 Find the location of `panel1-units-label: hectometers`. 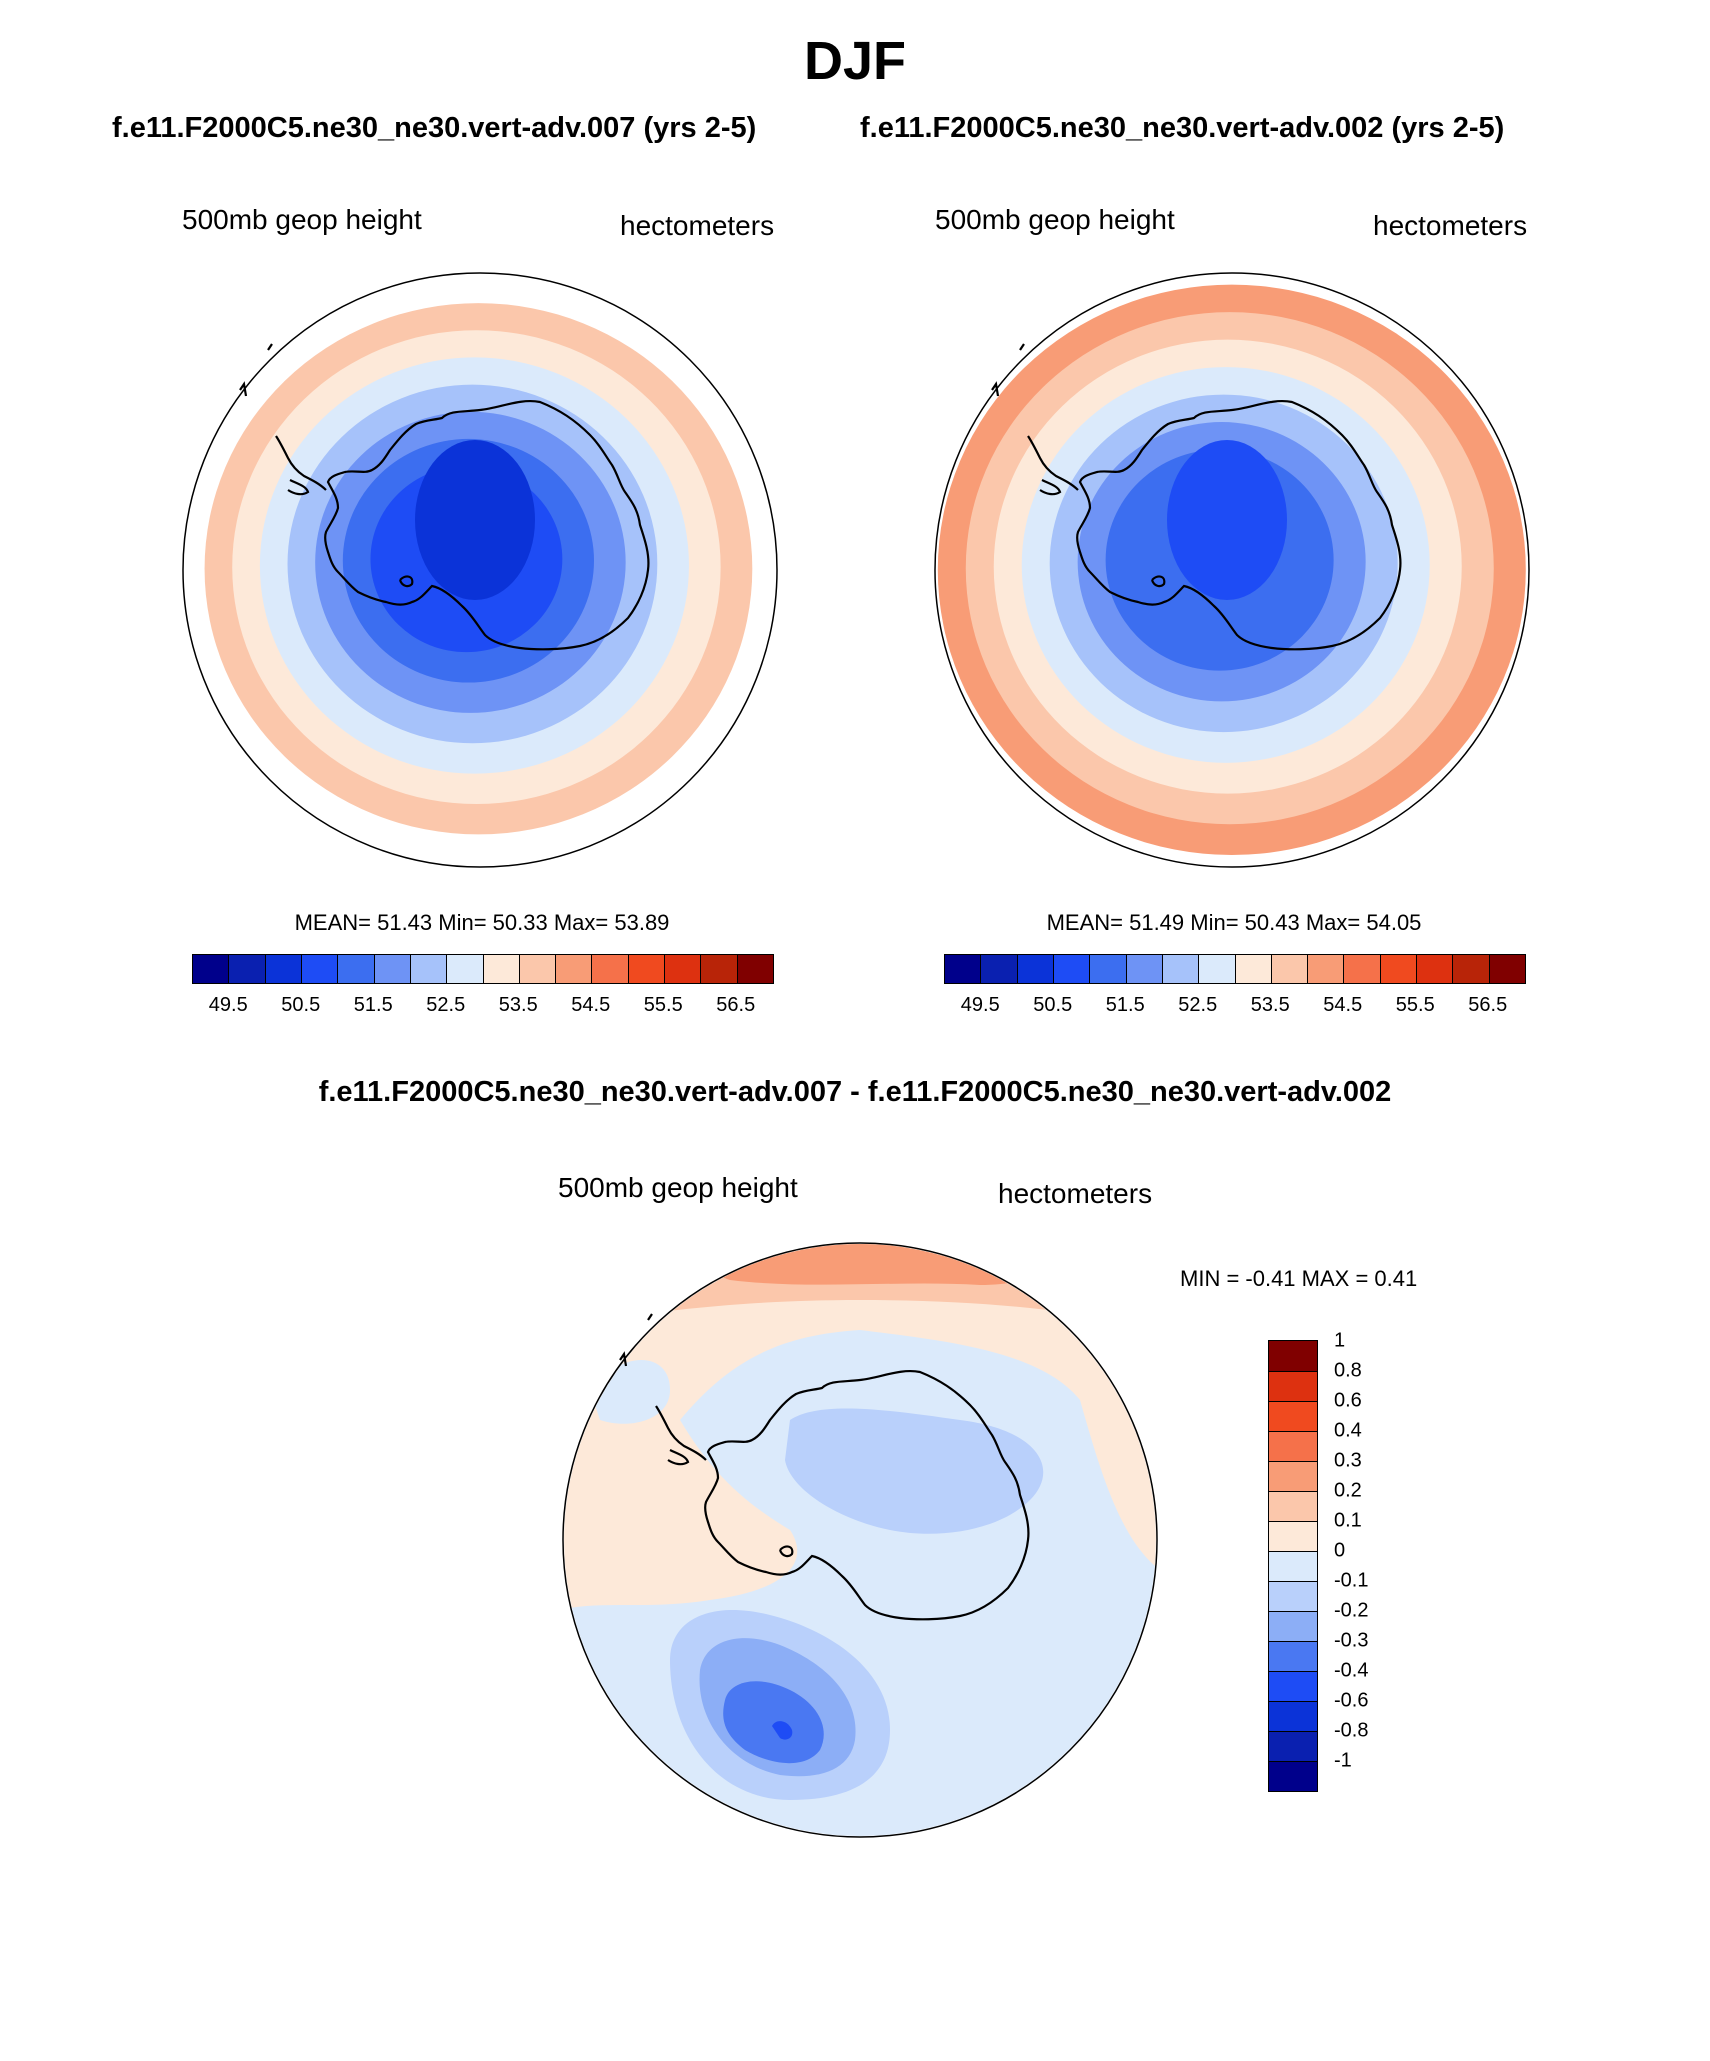

panel1-units-label: hectometers is located at coordinates (697, 225).